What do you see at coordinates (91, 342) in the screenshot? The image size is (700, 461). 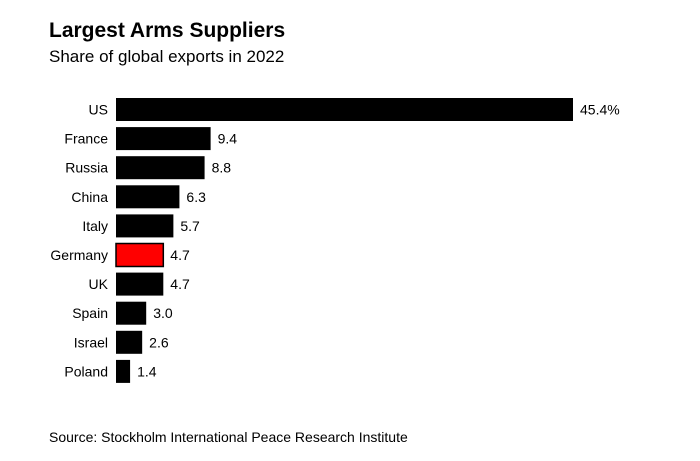 I see `category-label-israel: Israel` at bounding box center [91, 342].